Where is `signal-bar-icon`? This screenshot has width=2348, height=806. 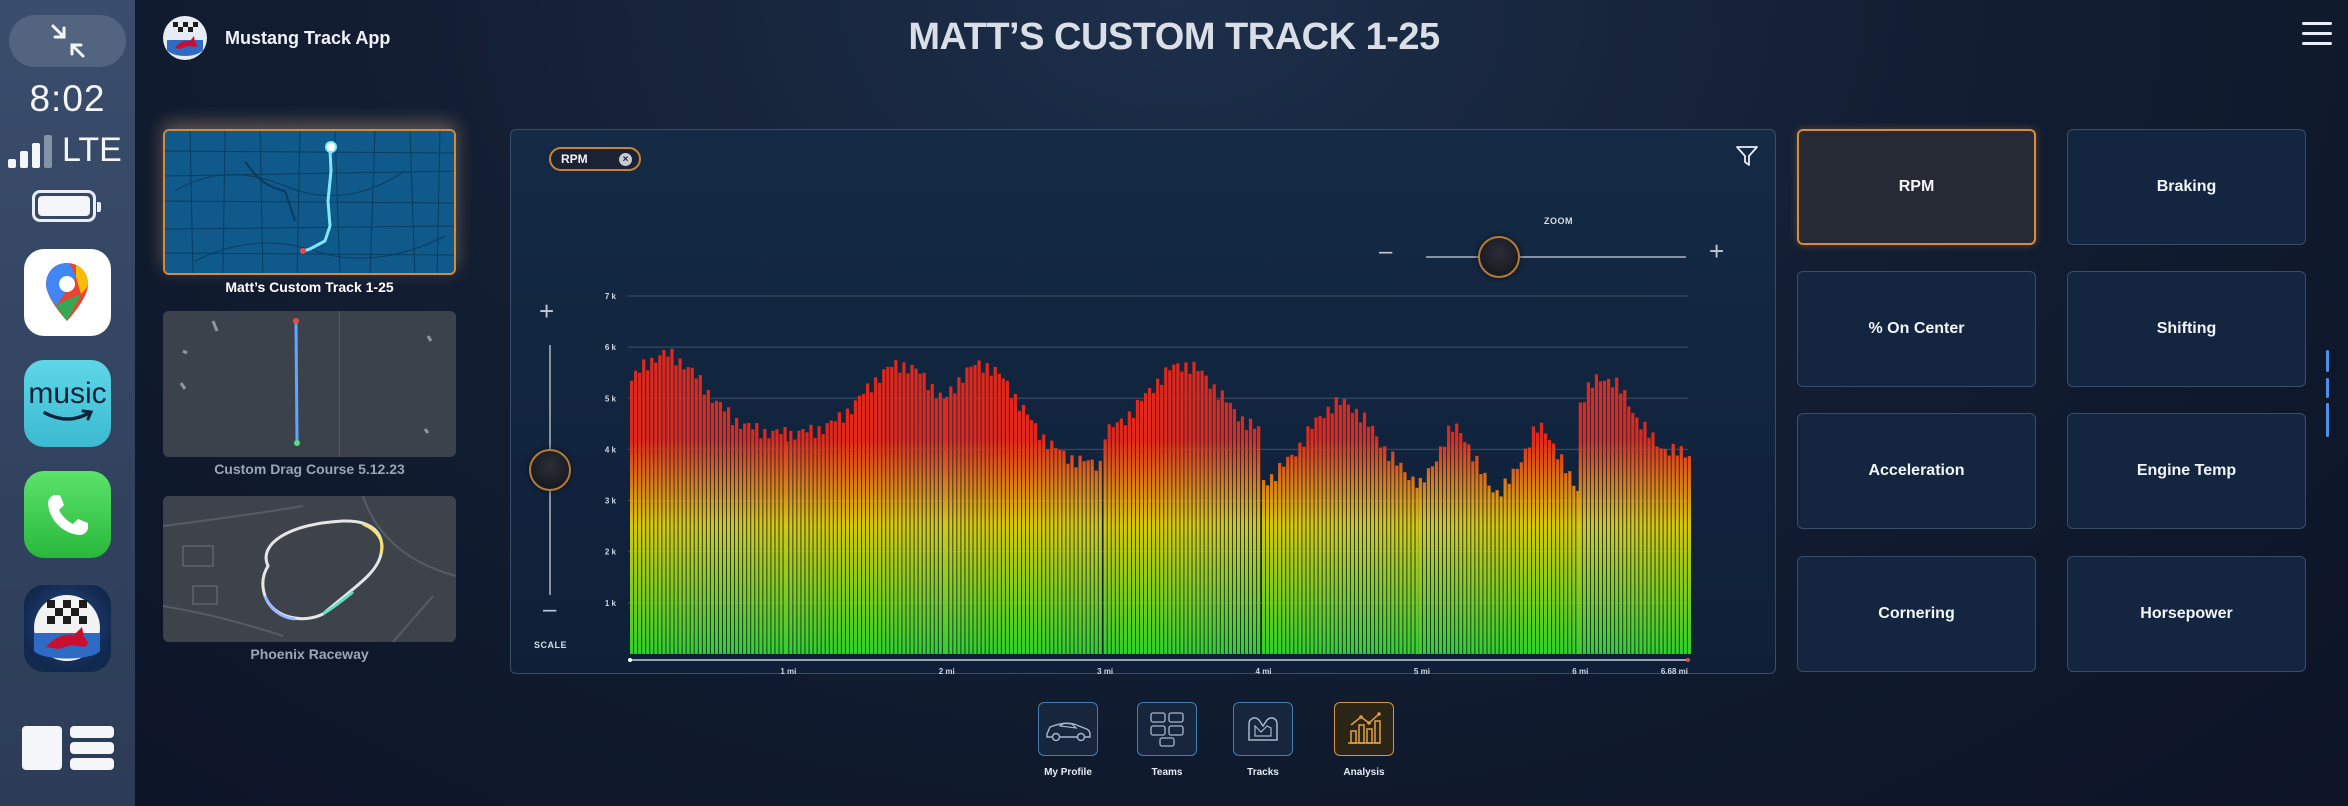 signal-bar-icon is located at coordinates (48, 151).